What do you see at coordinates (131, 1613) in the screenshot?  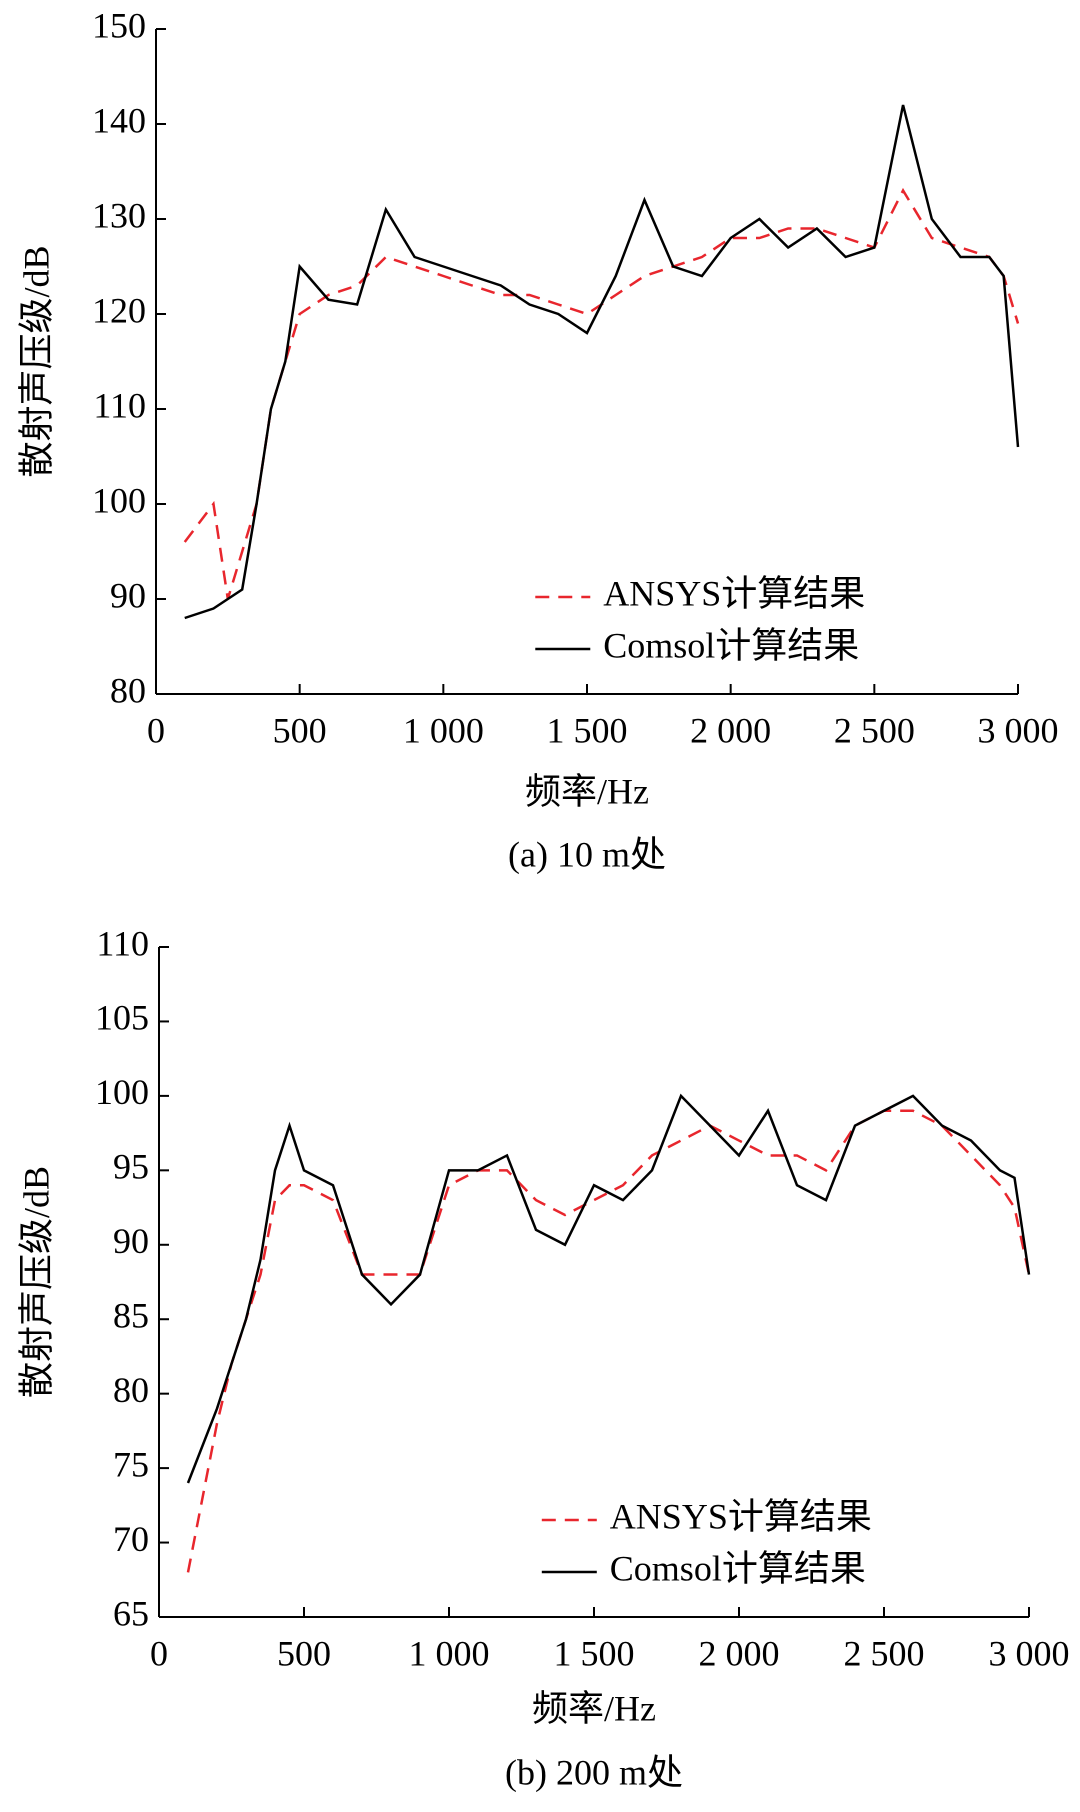 I see `y-tick-label: 65` at bounding box center [131, 1613].